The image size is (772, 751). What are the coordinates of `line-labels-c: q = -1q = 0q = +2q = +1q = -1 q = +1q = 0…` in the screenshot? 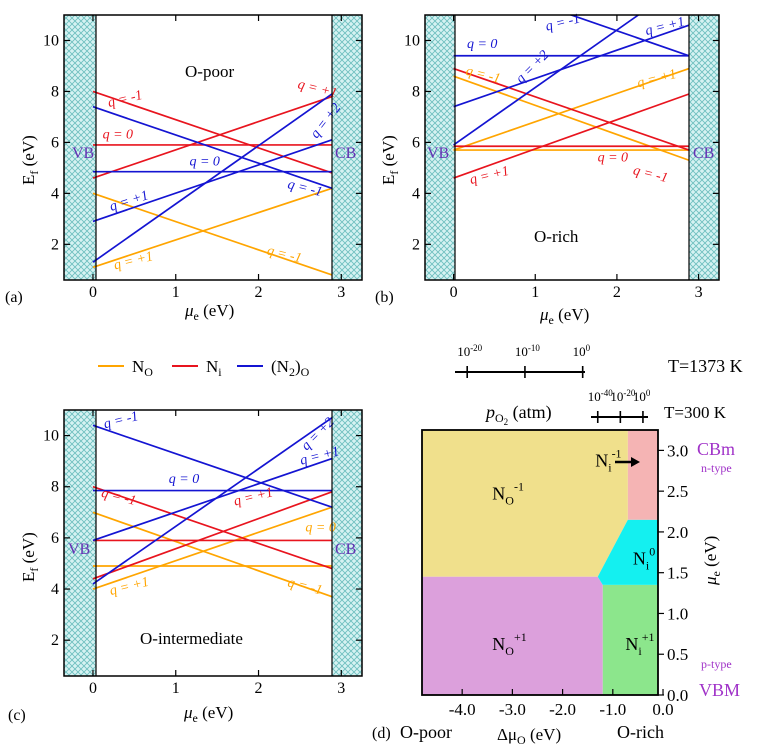 It's located at (220, 504).